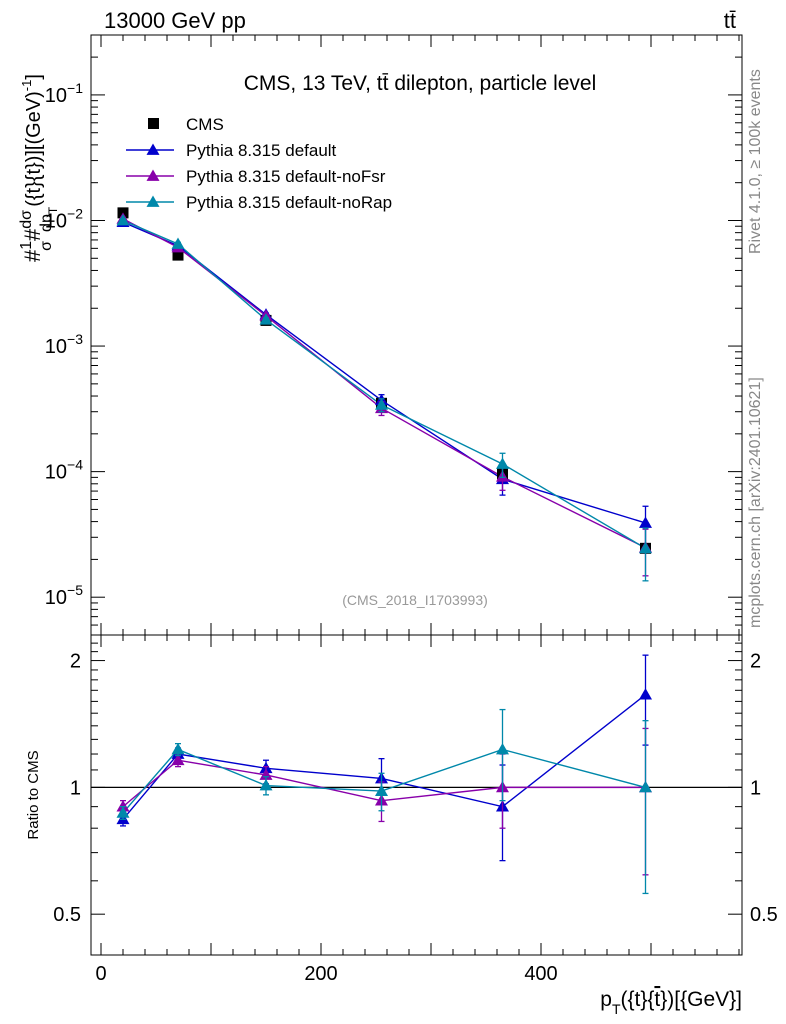 Image resolution: width=786 pixels, height=1024 pixels. What do you see at coordinates (657, 999) in the screenshot?
I see `xlabel-tbar: t` at bounding box center [657, 999].